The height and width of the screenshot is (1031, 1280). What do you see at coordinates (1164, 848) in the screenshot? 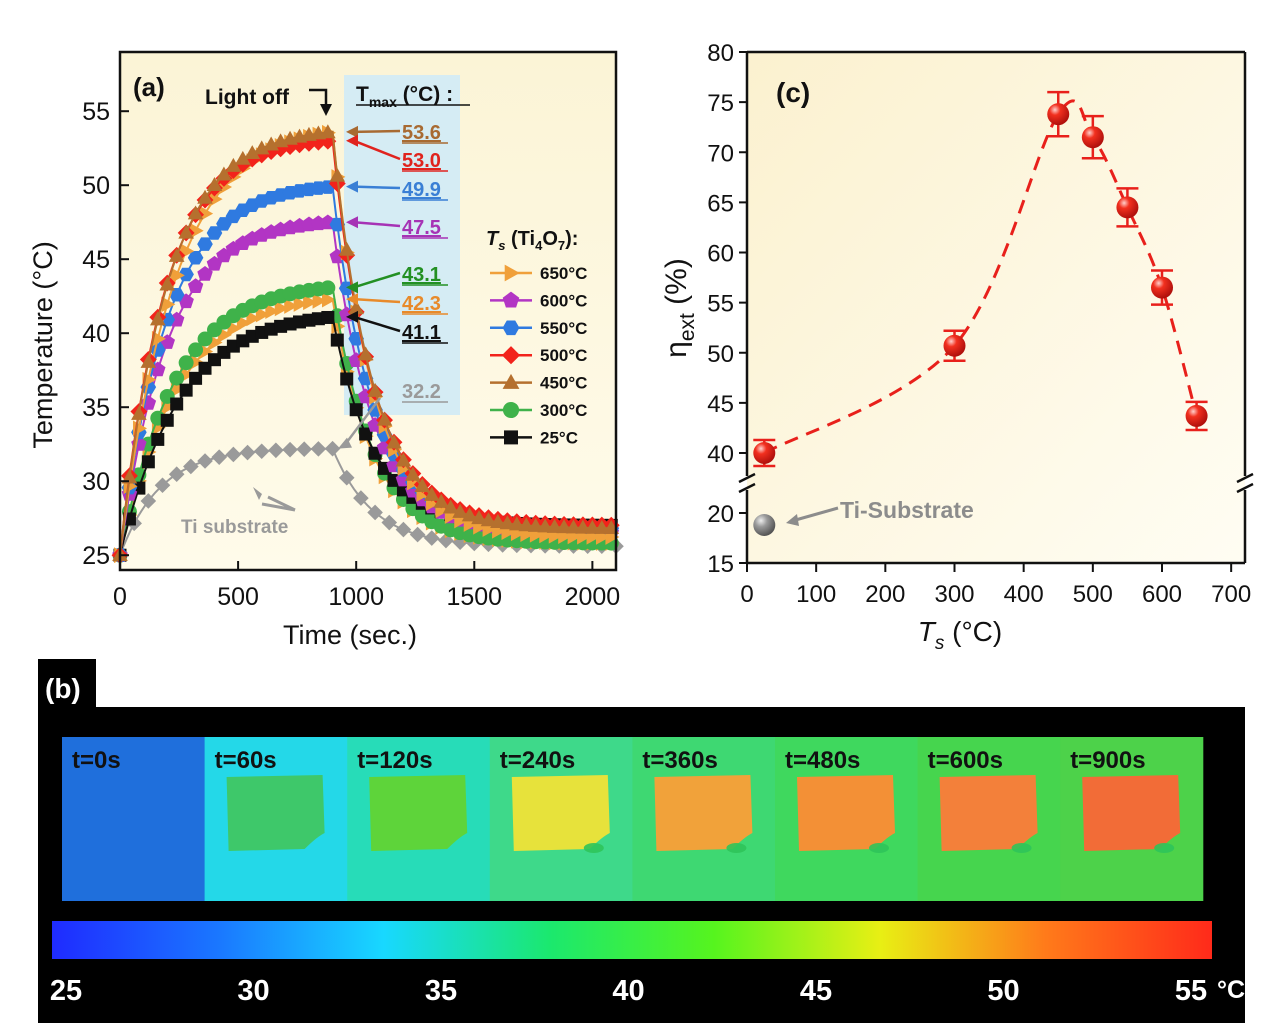
I see `thermal-sample-spot` at bounding box center [1164, 848].